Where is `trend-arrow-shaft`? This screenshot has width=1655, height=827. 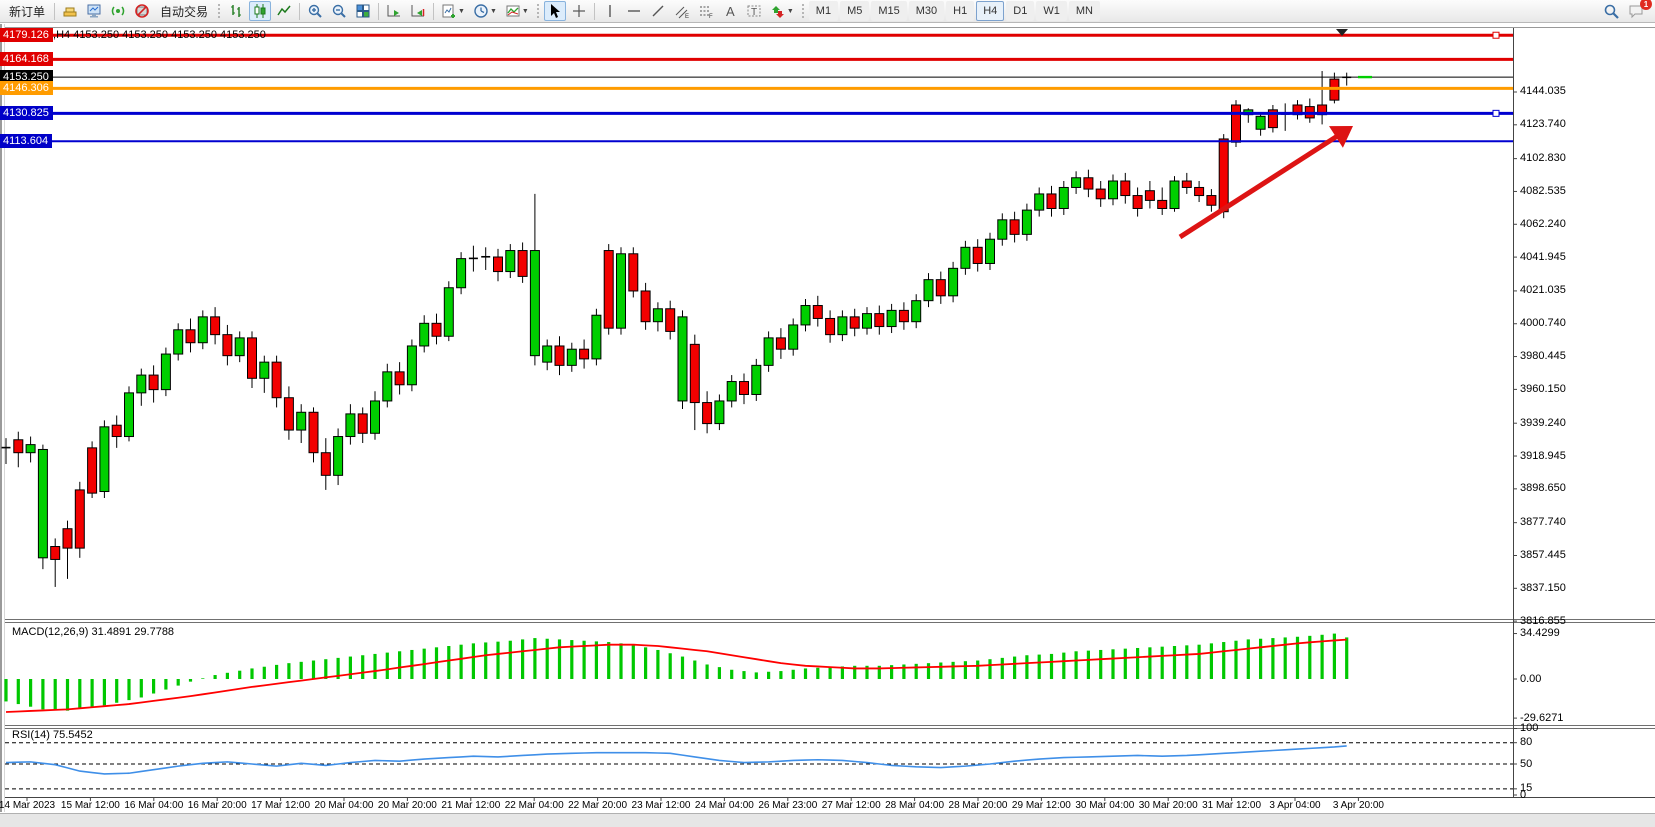
trend-arrow-shaft is located at coordinates (1260, 185).